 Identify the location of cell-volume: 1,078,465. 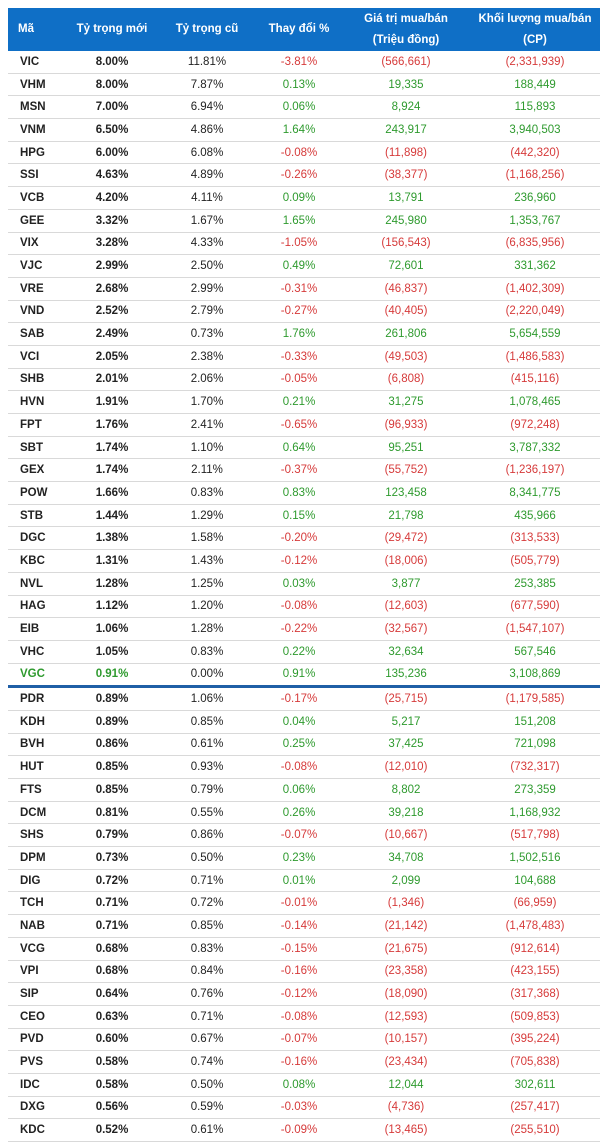
(535, 402).